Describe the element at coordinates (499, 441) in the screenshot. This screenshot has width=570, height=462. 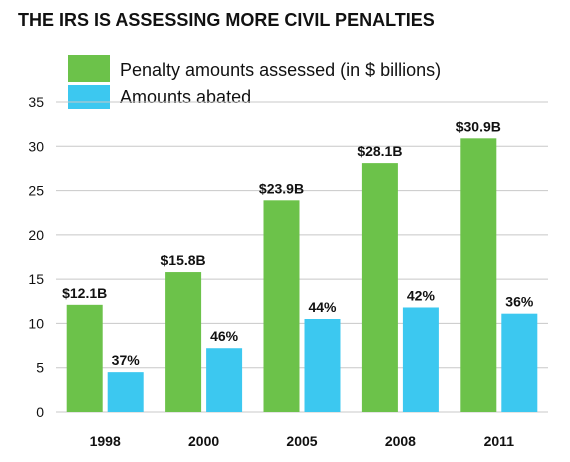
I see `x-tick-label: 2011` at that location.